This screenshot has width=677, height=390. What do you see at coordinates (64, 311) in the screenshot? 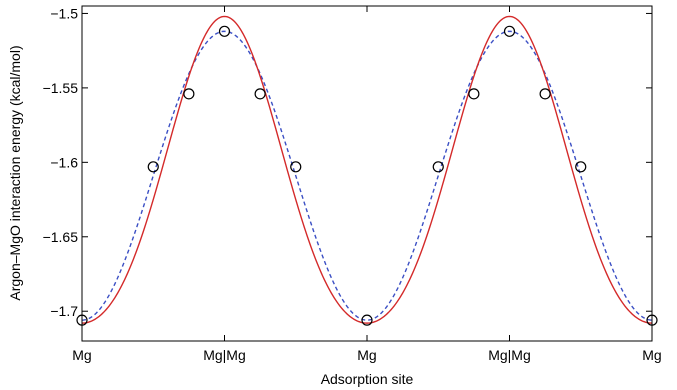
I see `y-tick-label-4: −1.7` at bounding box center [64, 311].